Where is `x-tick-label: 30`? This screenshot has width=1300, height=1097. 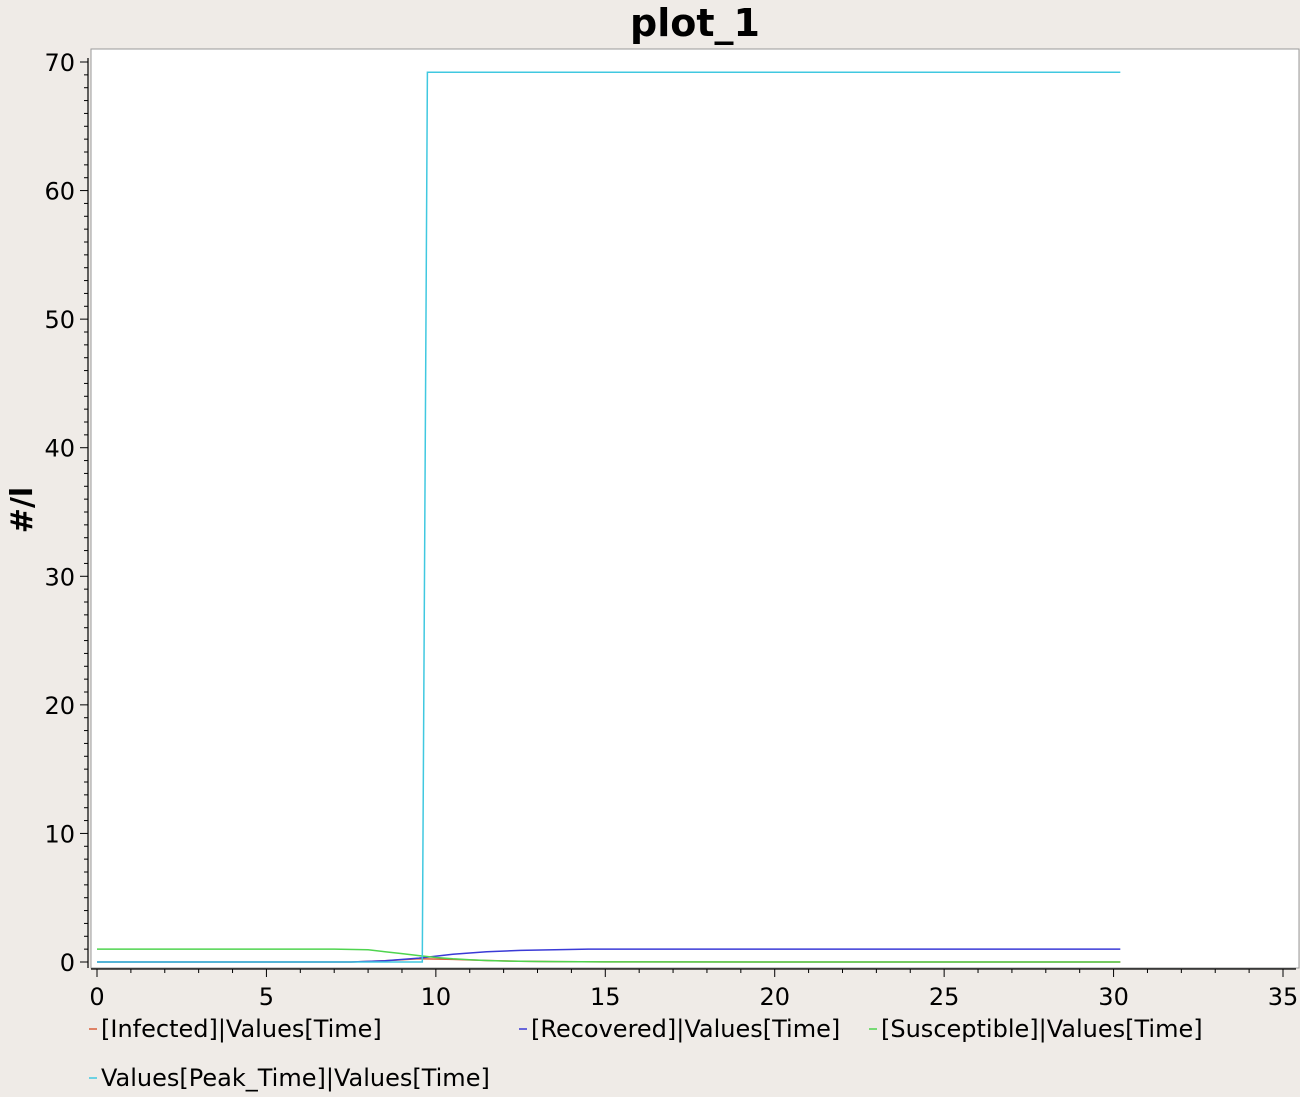 x-tick-label: 30 is located at coordinates (1113, 997).